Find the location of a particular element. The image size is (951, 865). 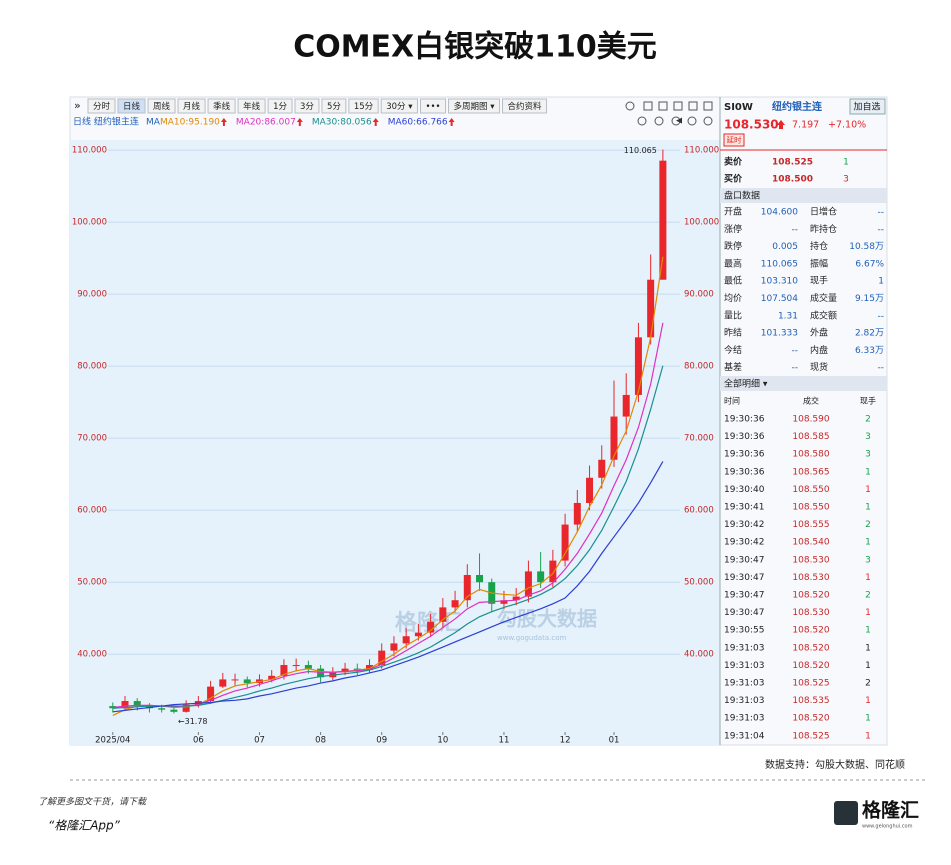

trade-cell: 108.520 is located at coordinates (810, 666).